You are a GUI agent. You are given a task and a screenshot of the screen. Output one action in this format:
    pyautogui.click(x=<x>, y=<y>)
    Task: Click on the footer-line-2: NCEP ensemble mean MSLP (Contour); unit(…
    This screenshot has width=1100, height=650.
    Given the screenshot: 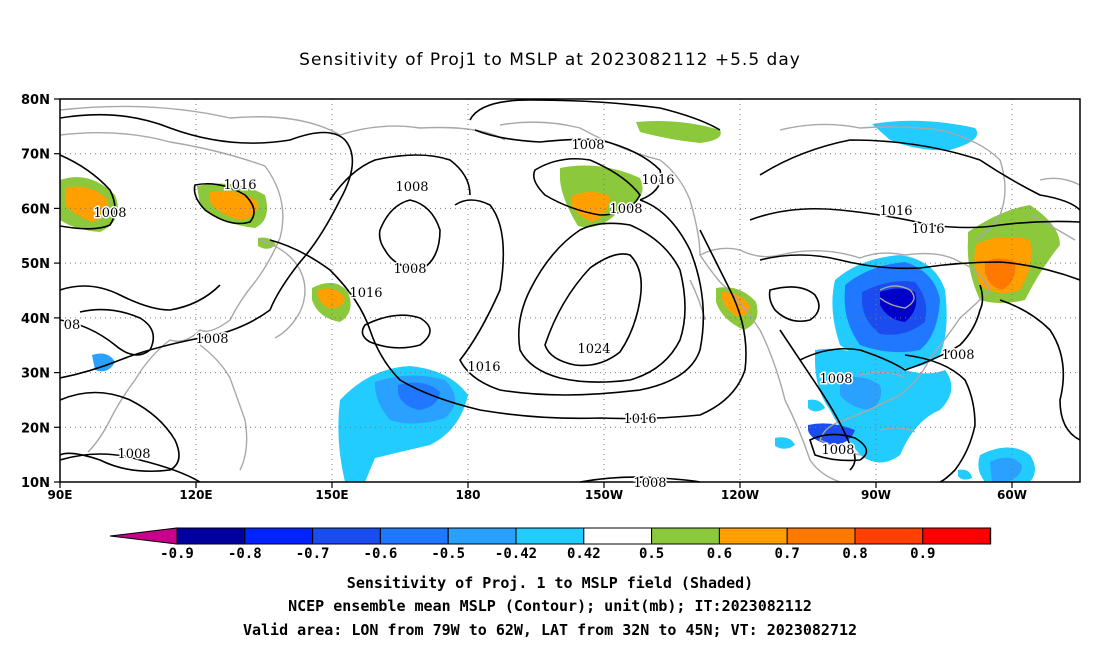 What is the action you would take?
    pyautogui.click(x=550, y=606)
    